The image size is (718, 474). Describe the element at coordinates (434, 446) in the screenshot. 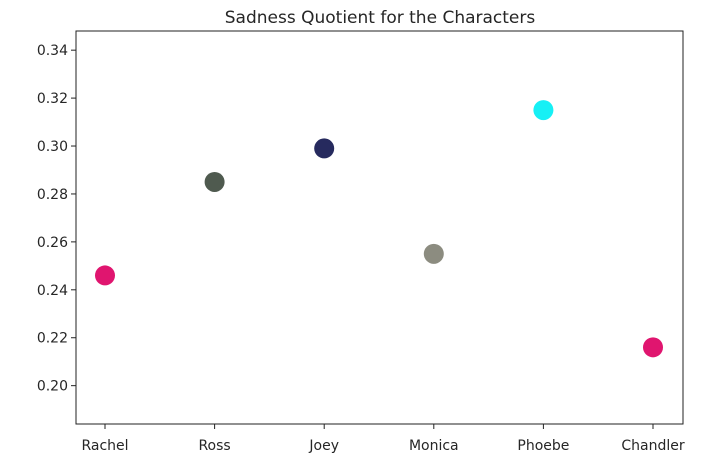

I see `x-tick-label: Monica` at that location.